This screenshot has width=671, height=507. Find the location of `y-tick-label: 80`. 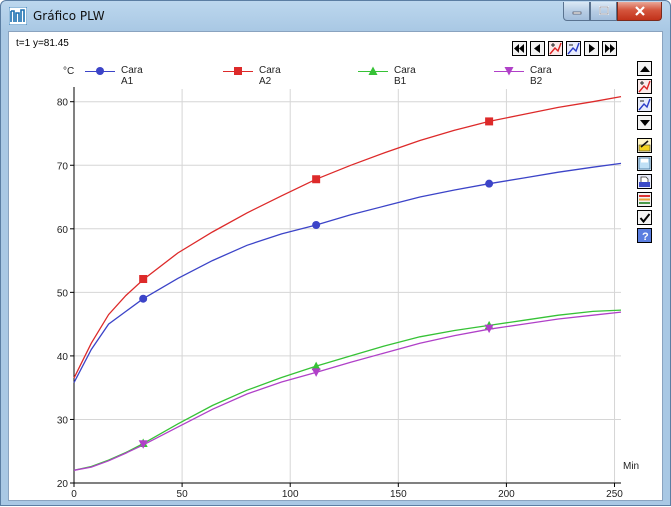

y-tick-label: 80 is located at coordinates (63, 103).